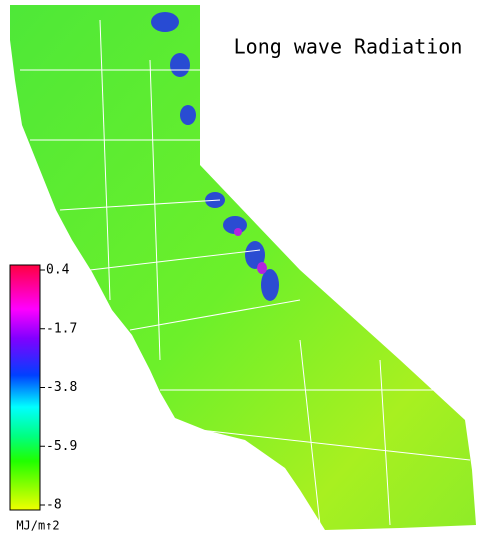 This screenshot has height=554, width=500. Describe the element at coordinates (348, 47) in the screenshot. I see `map-title: Long wave Radiation` at that location.